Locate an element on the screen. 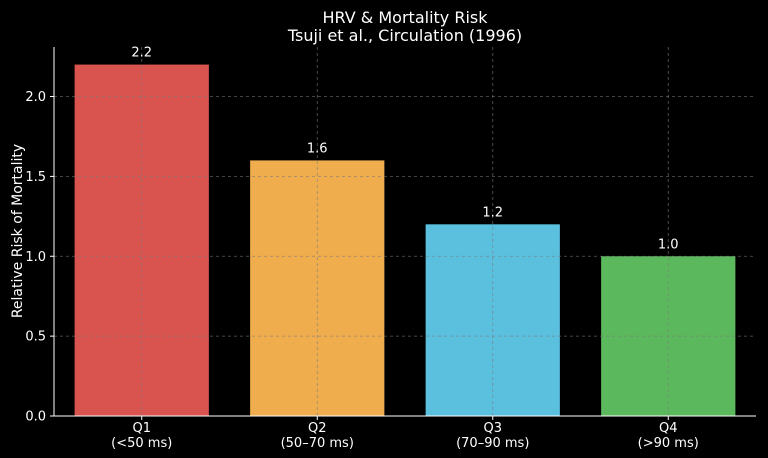 This screenshot has height=458, width=768. data-label-3: 1.2 is located at coordinates (492, 212).